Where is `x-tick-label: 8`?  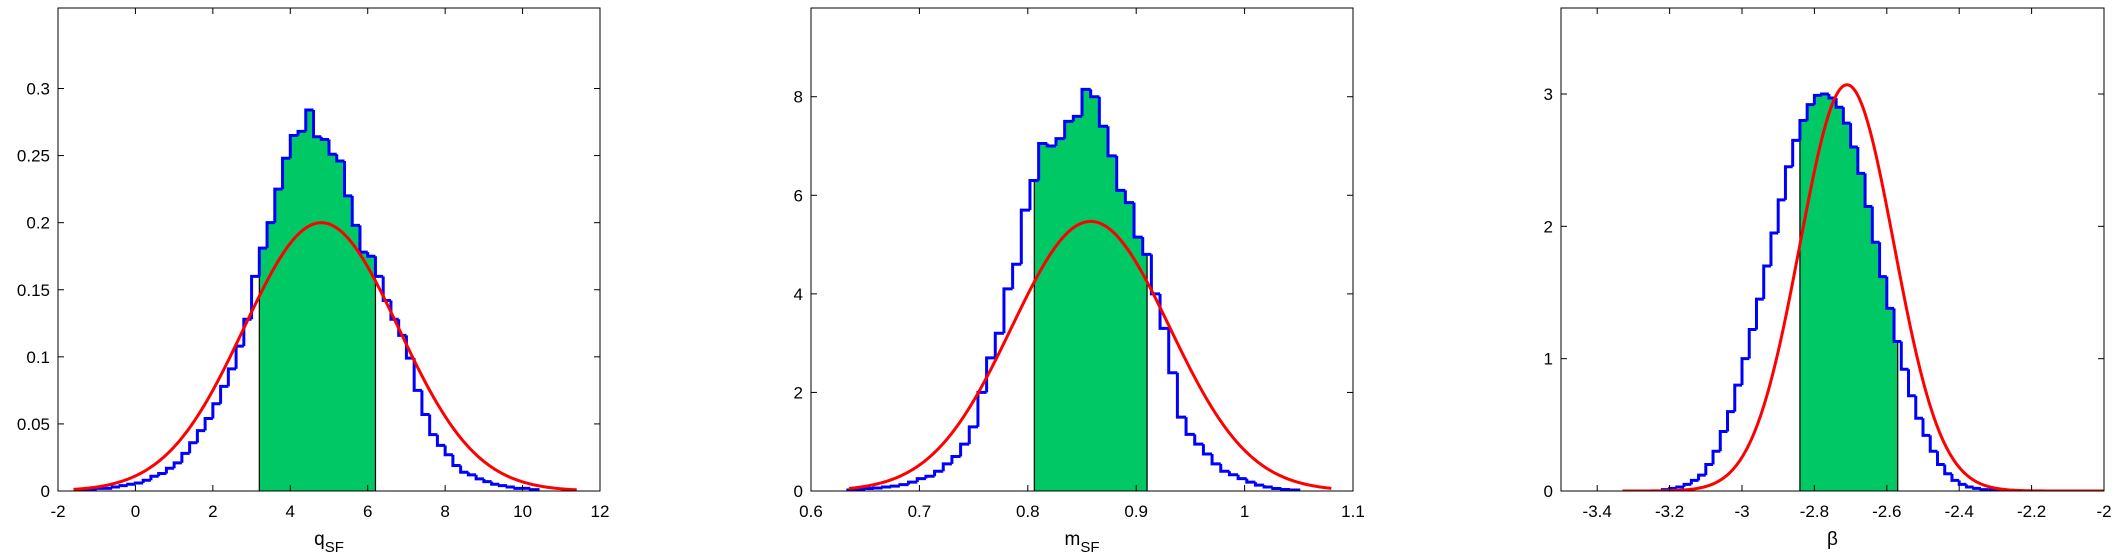
x-tick-label: 8 is located at coordinates (444, 511).